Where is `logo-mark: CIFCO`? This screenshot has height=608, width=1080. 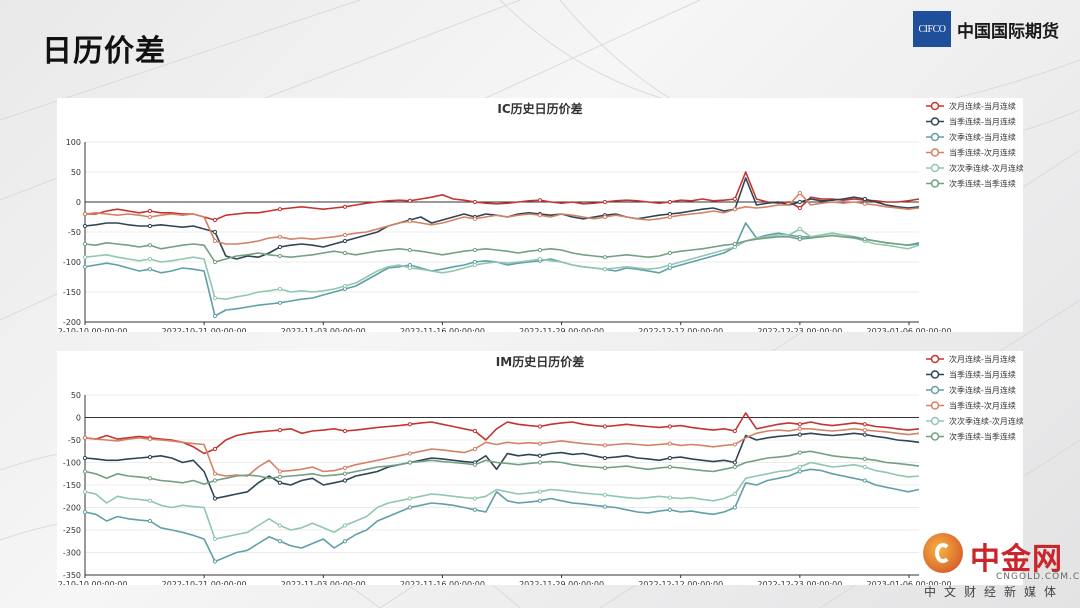
logo-mark: CIFCO is located at coordinates (932, 29).